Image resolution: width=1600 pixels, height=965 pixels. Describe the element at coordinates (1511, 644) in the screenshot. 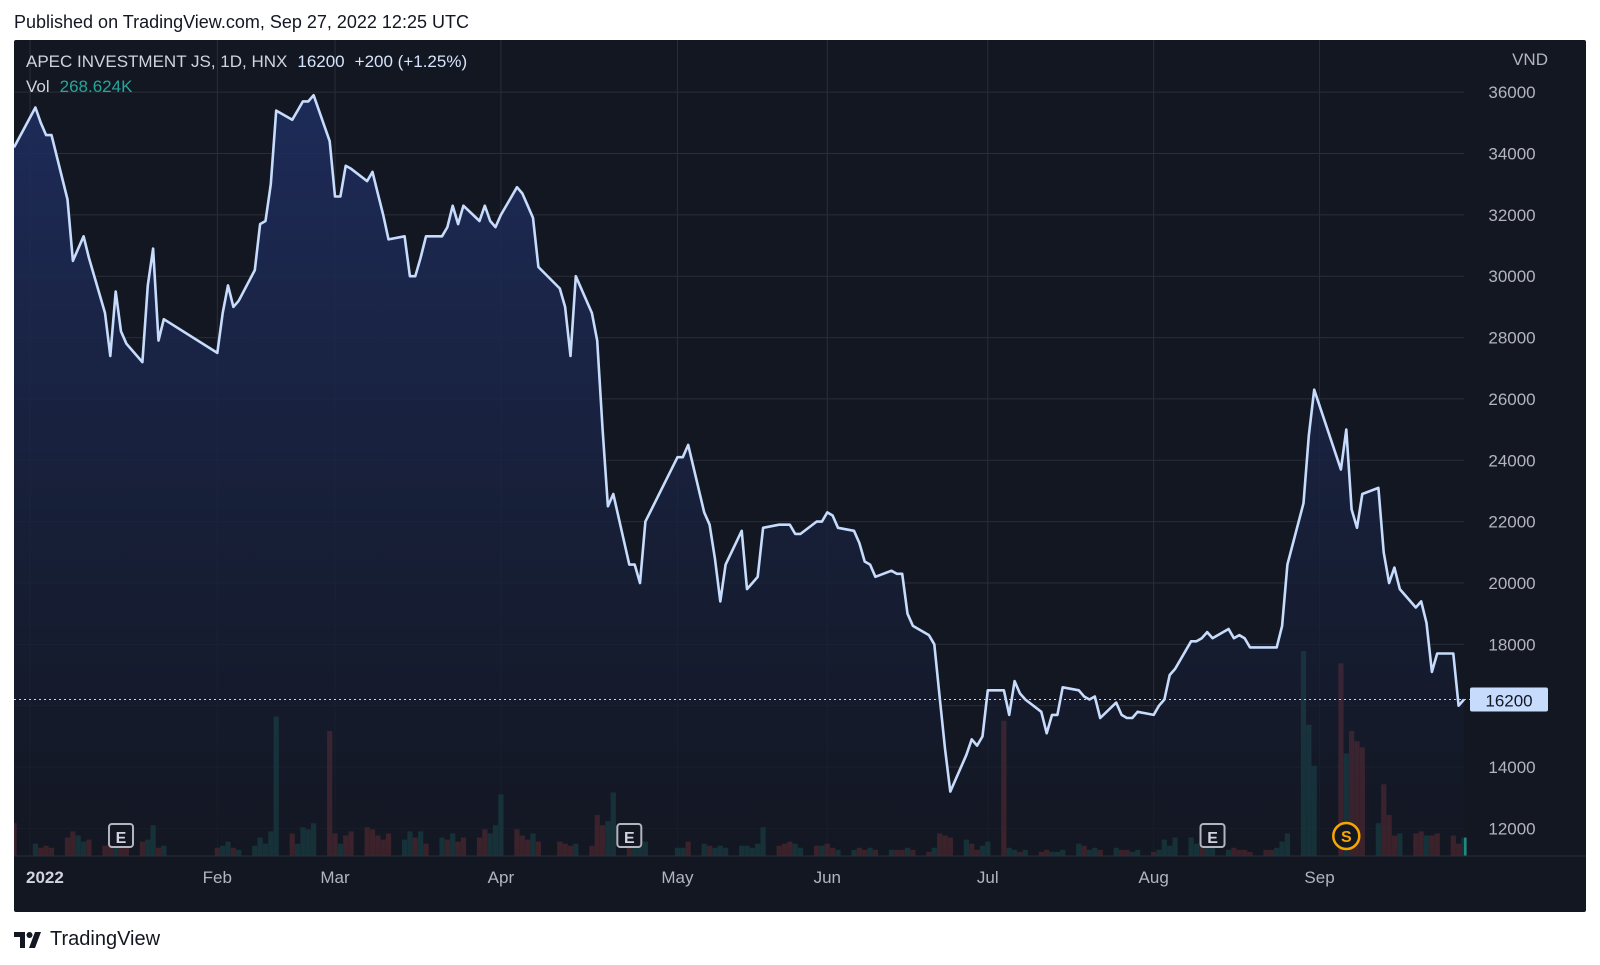

I see `y-tick-label: 18000` at that location.